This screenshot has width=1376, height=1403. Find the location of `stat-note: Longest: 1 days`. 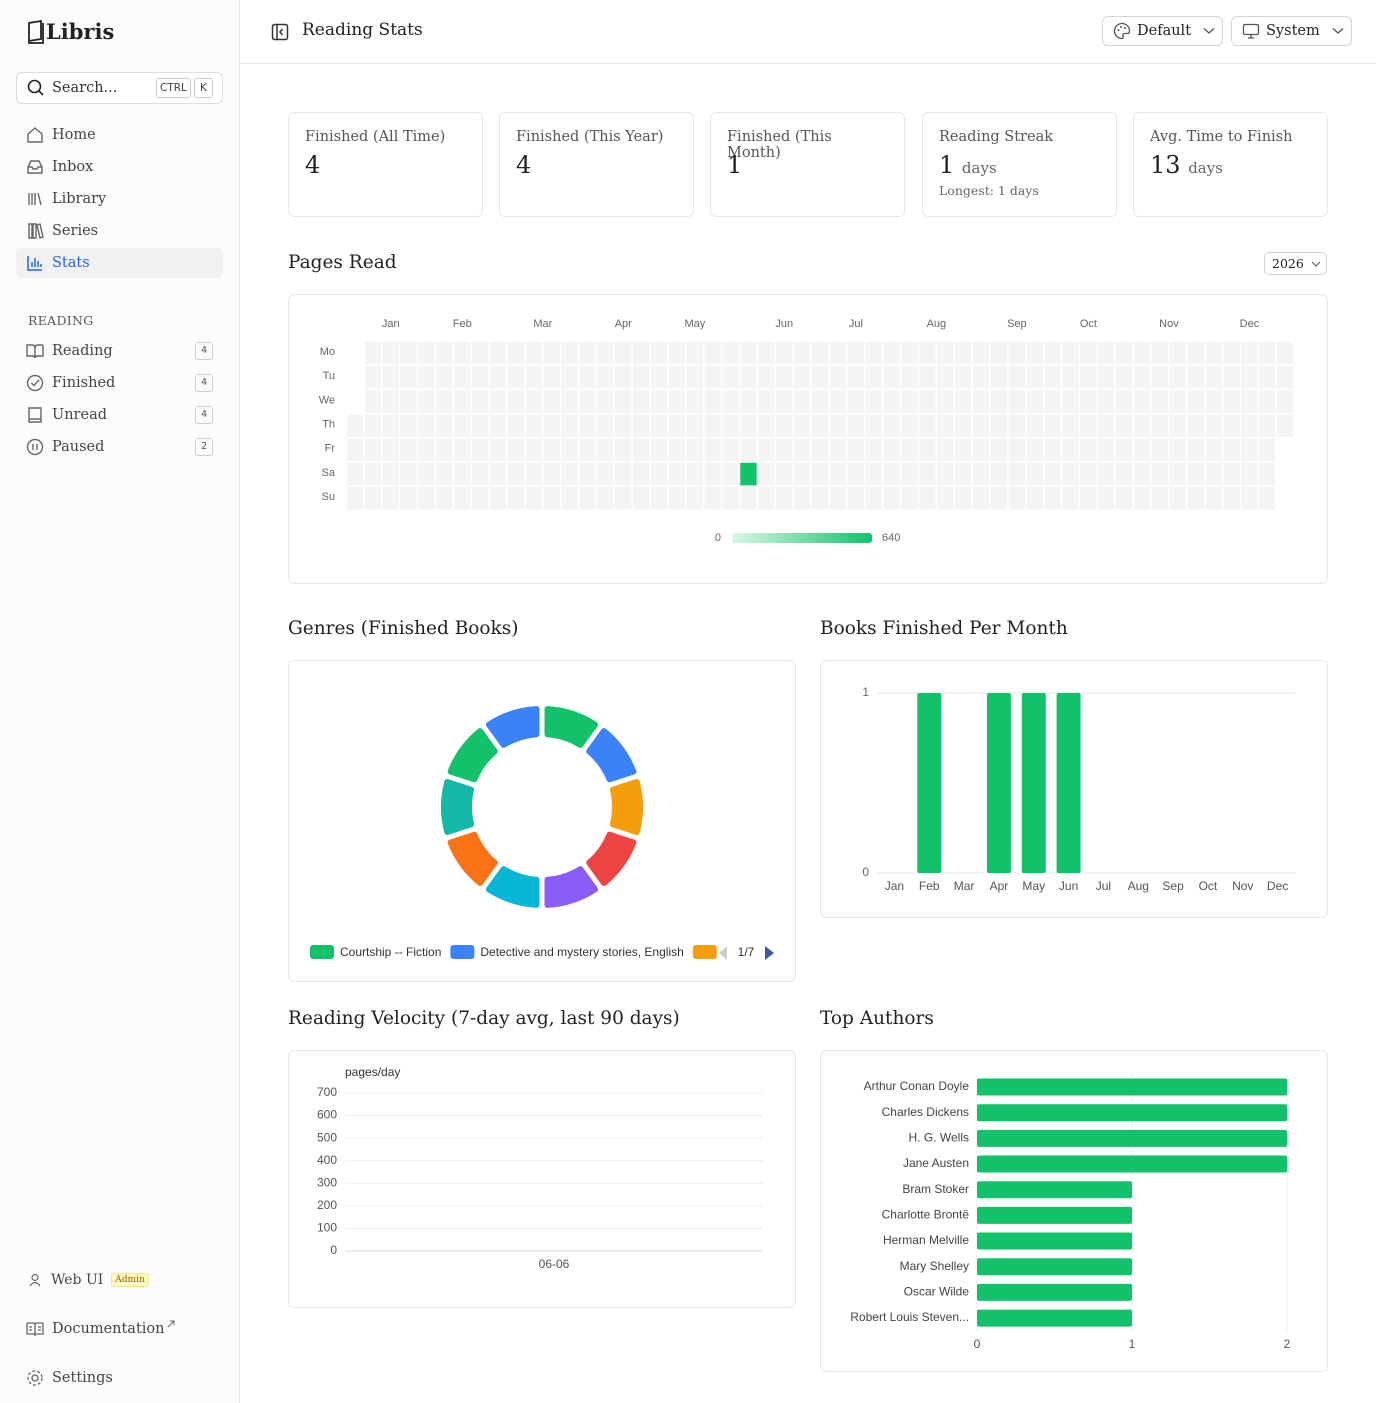

stat-note: Longest: 1 days is located at coordinates (989, 190).